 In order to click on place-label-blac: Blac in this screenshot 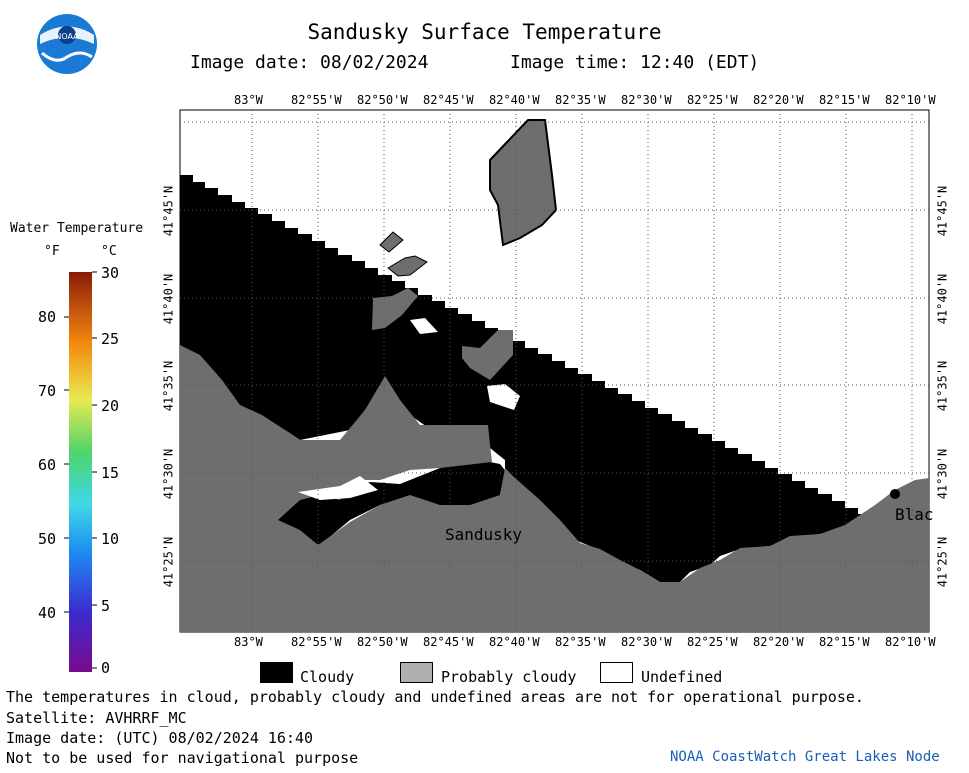, I will do `click(914, 514)`.